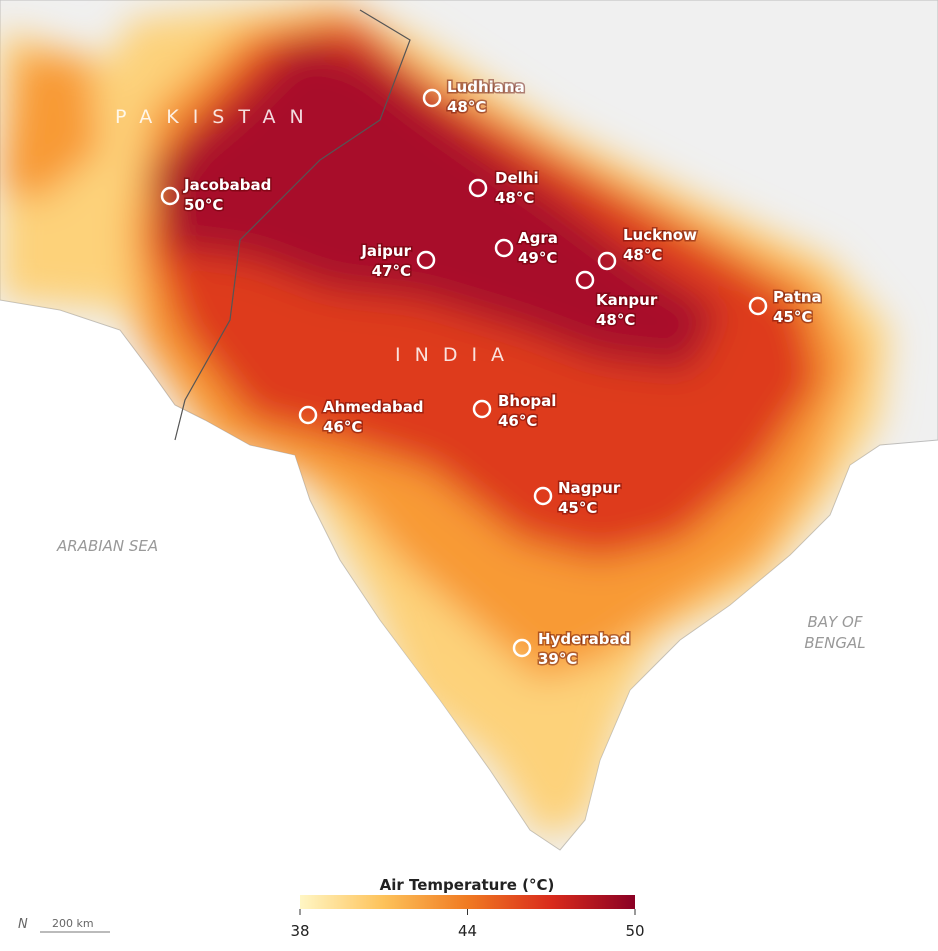 Image resolution: width=938 pixels, height=951 pixels. What do you see at coordinates (527, 401) in the screenshot?
I see `city-name: Bhopal` at bounding box center [527, 401].